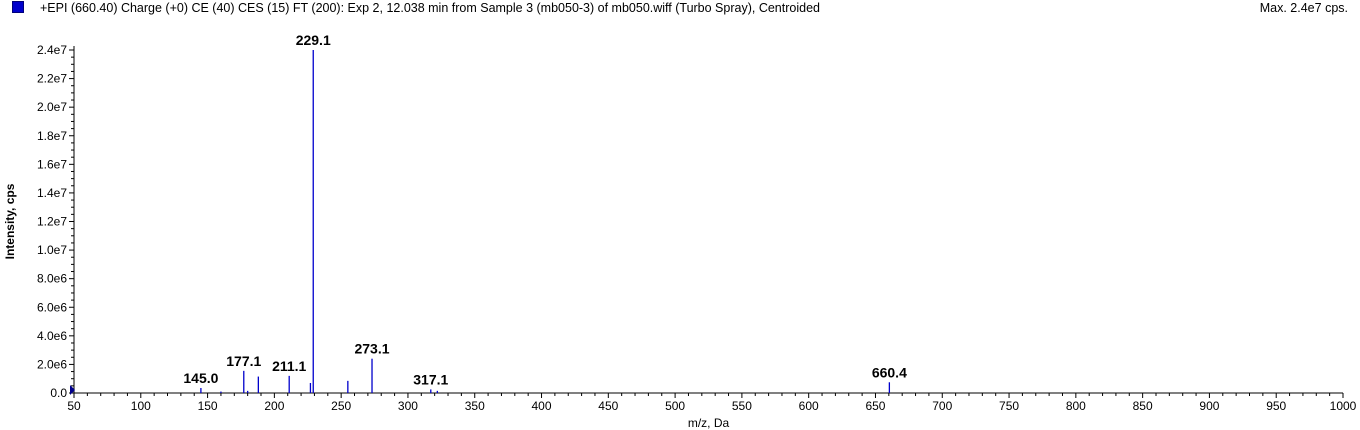 This screenshot has height=430, width=1360. I want to click on x-axis-title: m/z, Da, so click(709, 423).